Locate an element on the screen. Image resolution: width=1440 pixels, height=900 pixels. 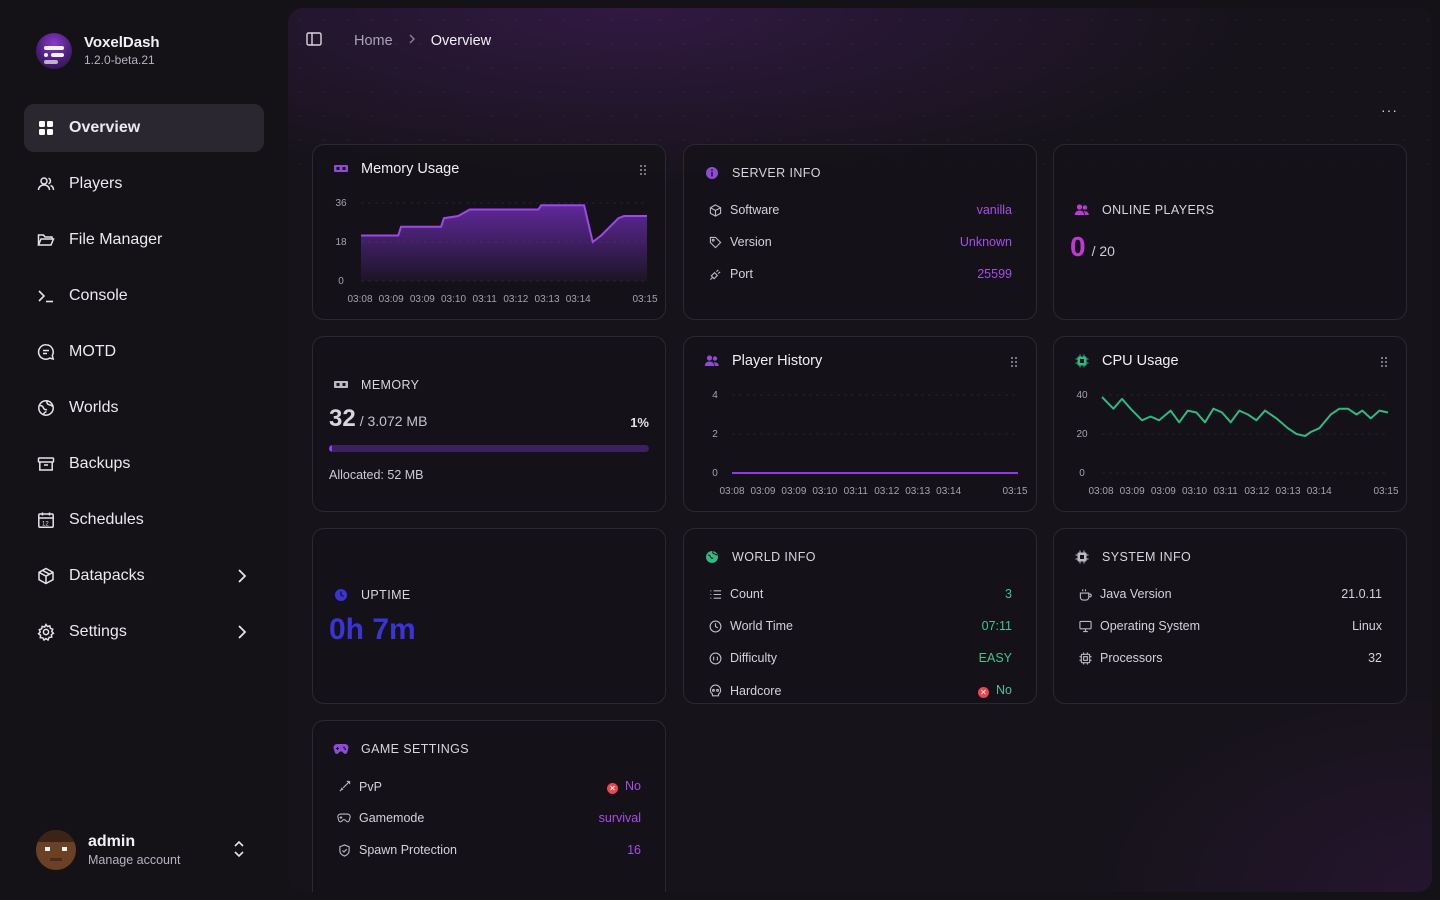
memory-card: MEMORY 32/ 3.072 MB 1% Allocated: 52 MB is located at coordinates (489, 424).